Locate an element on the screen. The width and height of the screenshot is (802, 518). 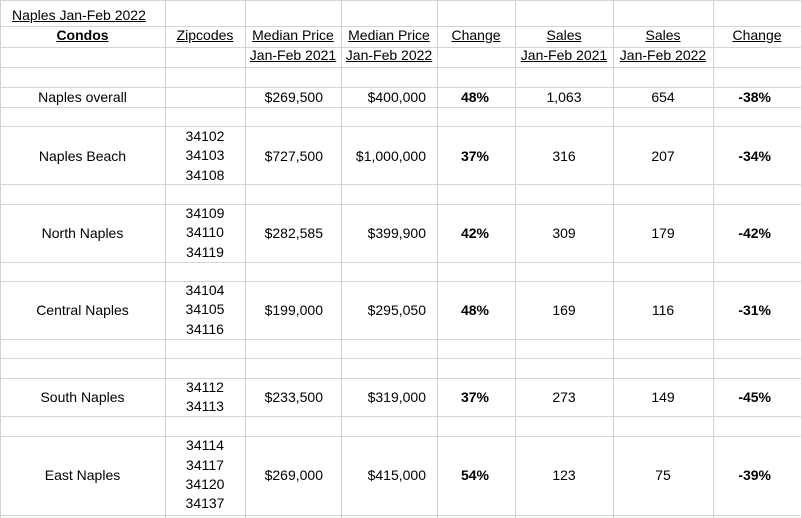
area-cell: East Naples is located at coordinates (82, 474).